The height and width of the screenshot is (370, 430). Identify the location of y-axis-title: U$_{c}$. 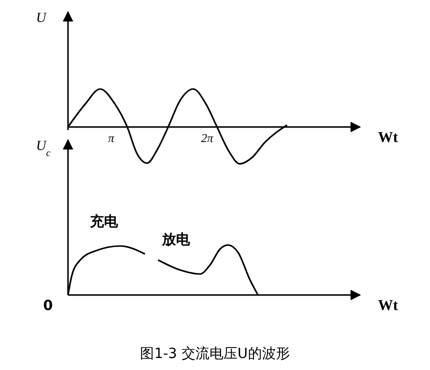
(44, 148).